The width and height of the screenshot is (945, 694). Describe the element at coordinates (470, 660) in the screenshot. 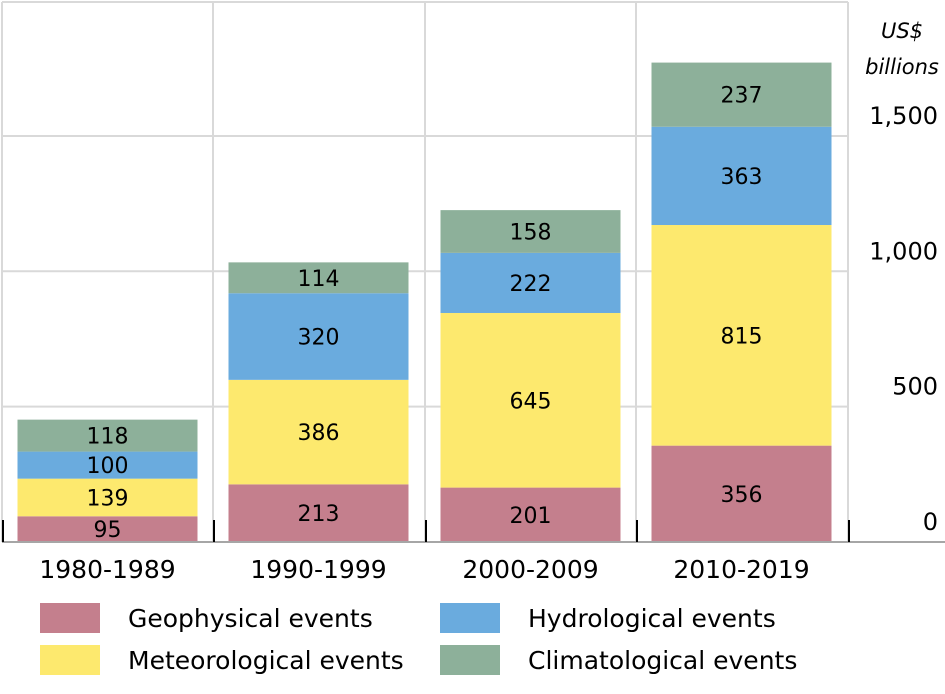

I see `legend-swatch-climatological` at that location.